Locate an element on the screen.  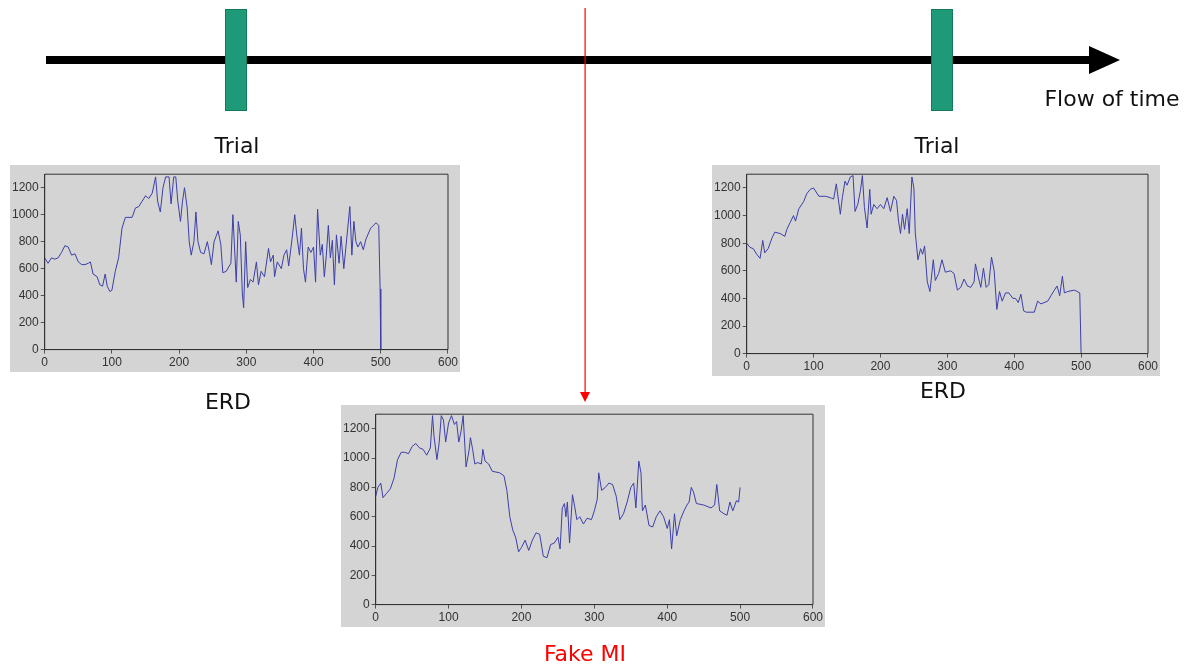
x-axis-title: Fake MI is located at coordinates (585, 653).